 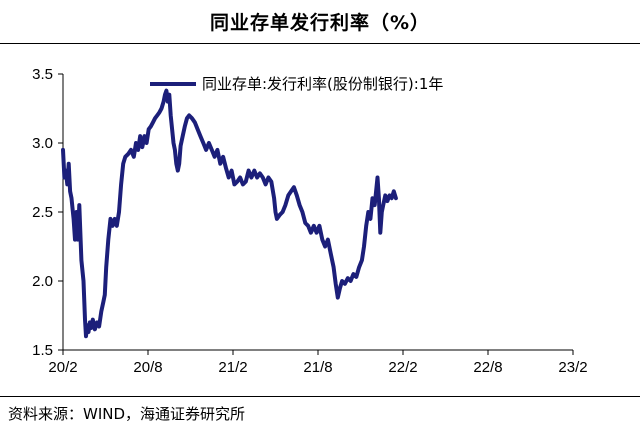 What do you see at coordinates (42, 74) in the screenshot?
I see `y-tick-label: 3.5` at bounding box center [42, 74].